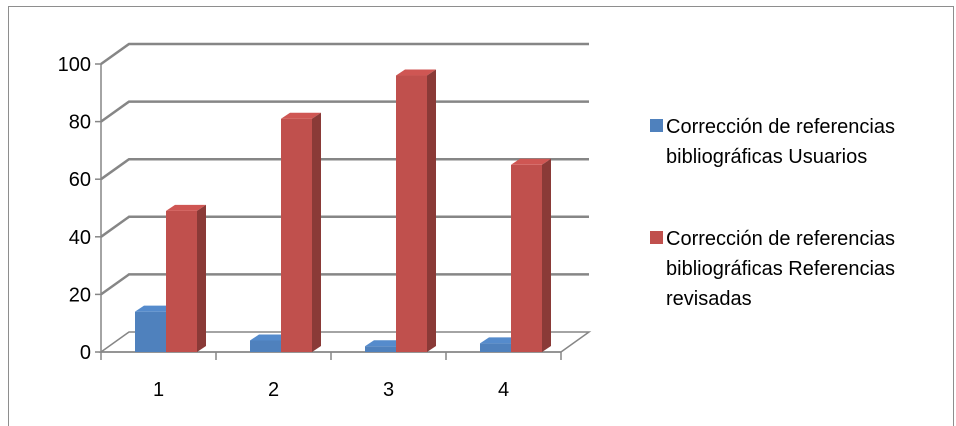 The width and height of the screenshot is (956, 426). Describe the element at coordinates (780, 239) in the screenshot. I see `legend-label-2: Corrección de referencias` at that location.